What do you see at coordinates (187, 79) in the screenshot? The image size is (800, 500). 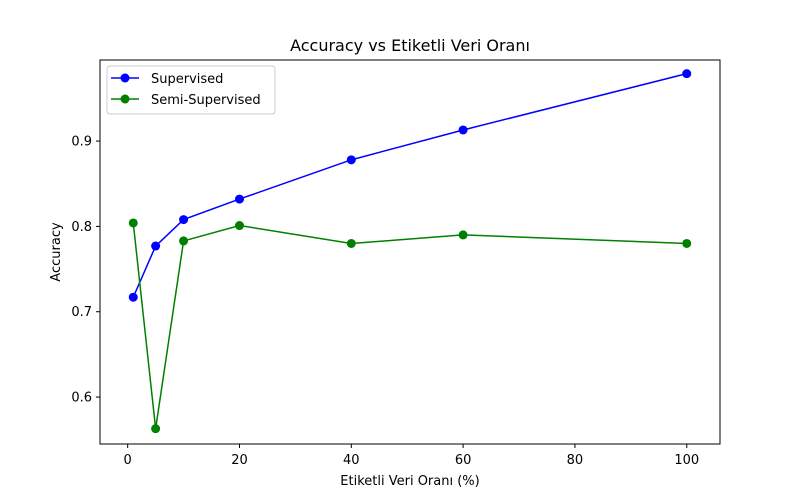 I see `legend-label-supervised: Supervised` at bounding box center [187, 79].